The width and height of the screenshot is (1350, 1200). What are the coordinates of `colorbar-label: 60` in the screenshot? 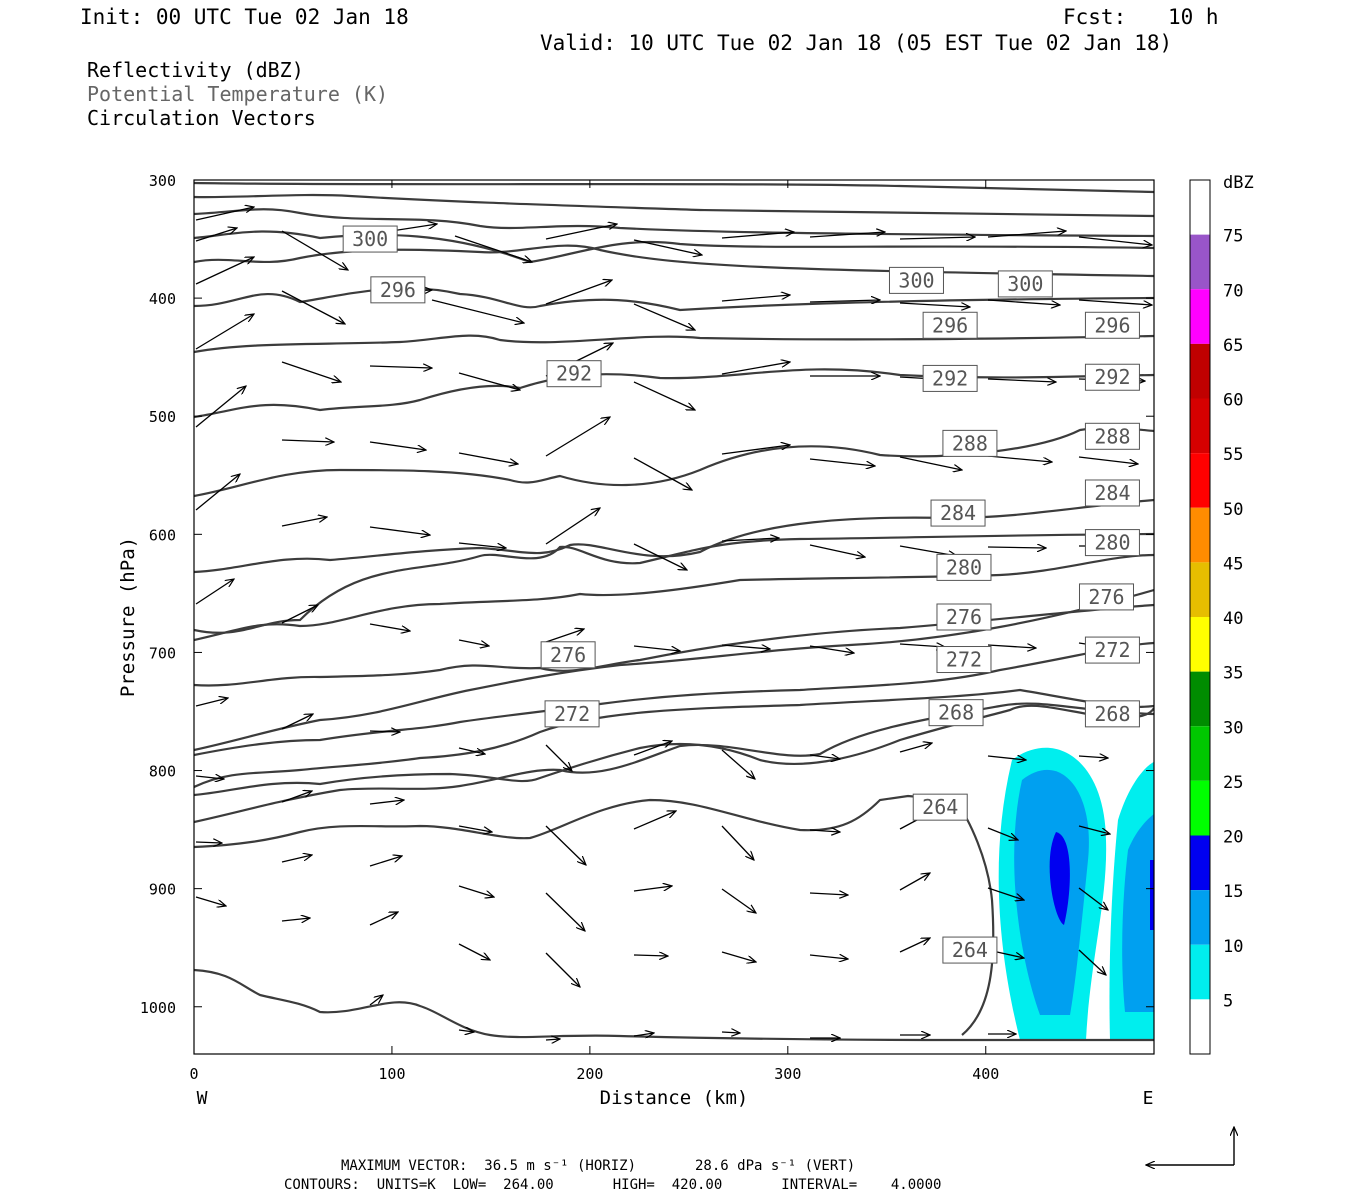 It's located at (1233, 401).